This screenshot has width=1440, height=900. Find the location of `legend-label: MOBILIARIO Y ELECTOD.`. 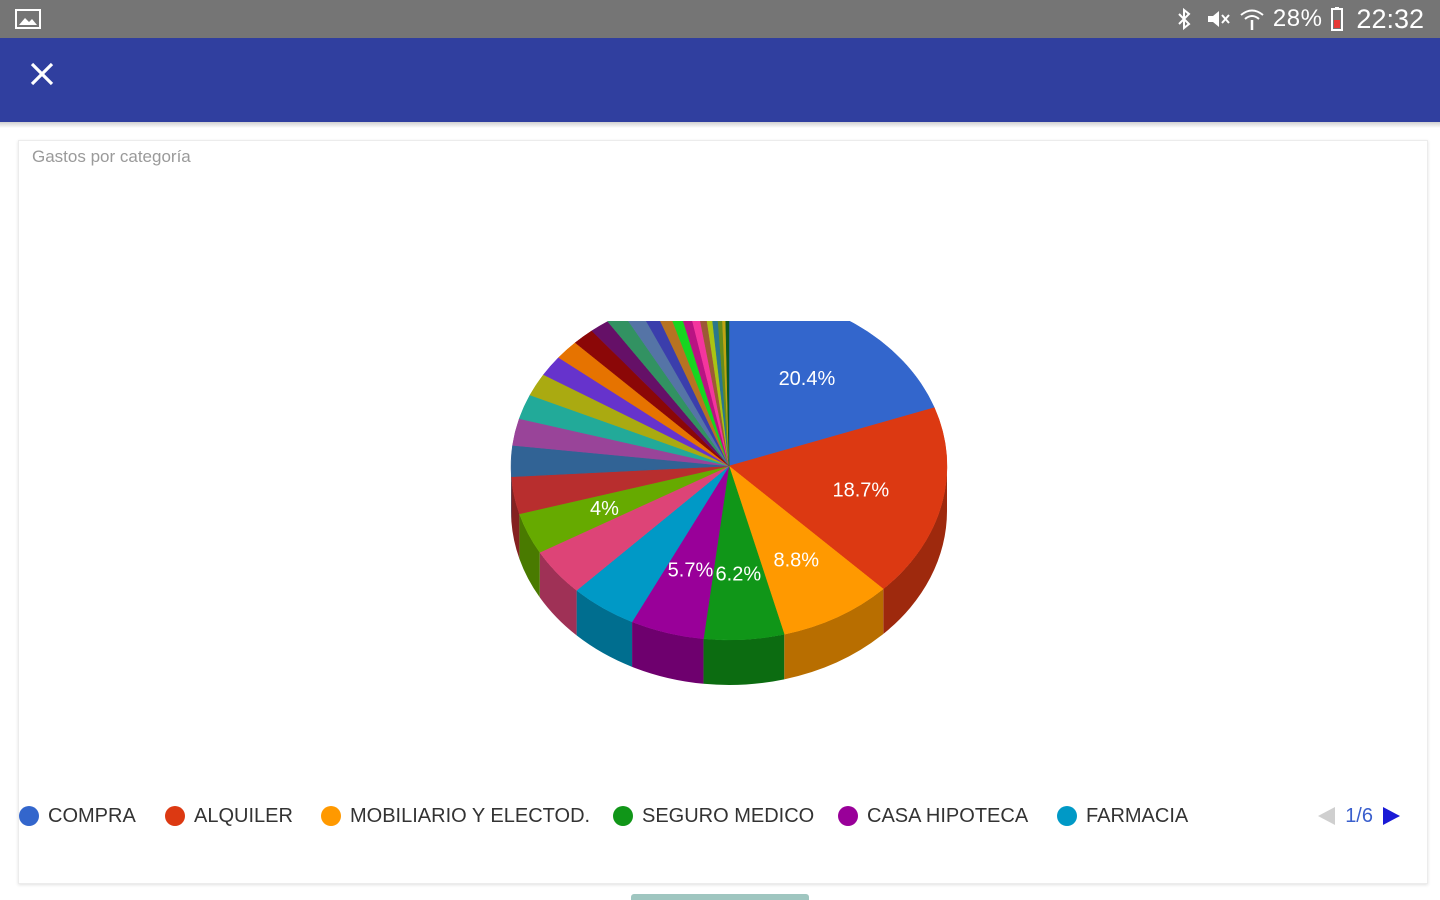

legend-label: MOBILIARIO Y ELECTOD. is located at coordinates (470, 815).